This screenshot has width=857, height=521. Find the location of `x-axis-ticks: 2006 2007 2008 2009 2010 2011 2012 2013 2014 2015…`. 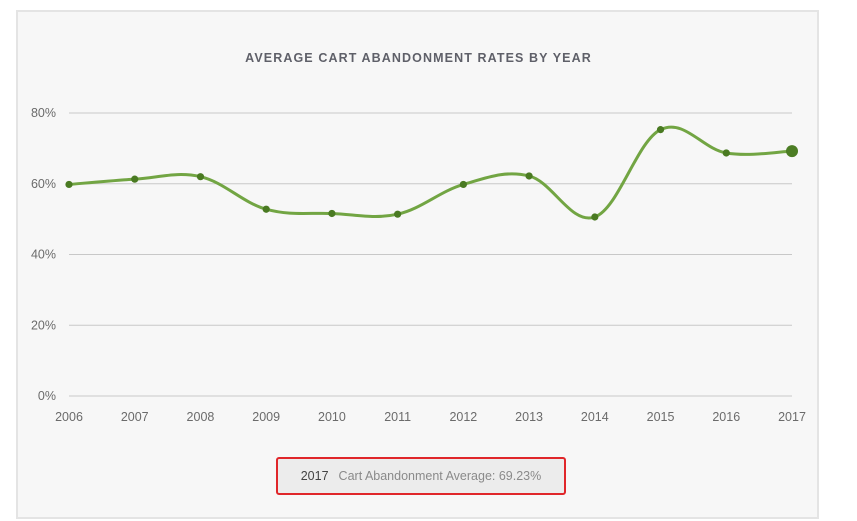

x-axis-ticks: 2006 2007 2008 2009 2010 2011 2012 2013 2014 2015… is located at coordinates (430, 417).